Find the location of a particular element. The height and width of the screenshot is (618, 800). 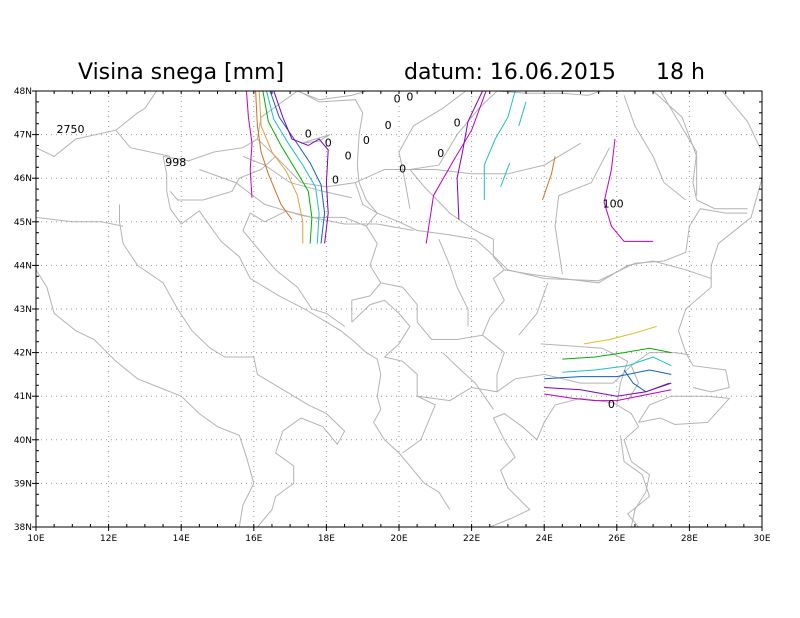

border-bulgaria-turkey is located at coordinates (660, 359).